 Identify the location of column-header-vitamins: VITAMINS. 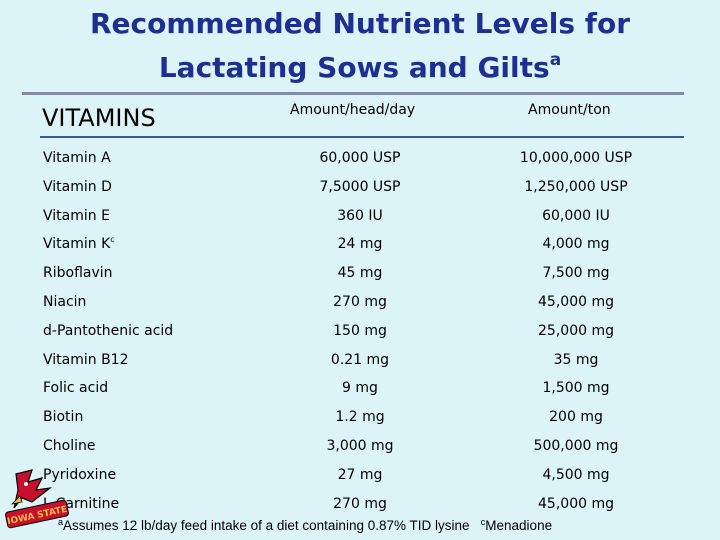
(99, 118).